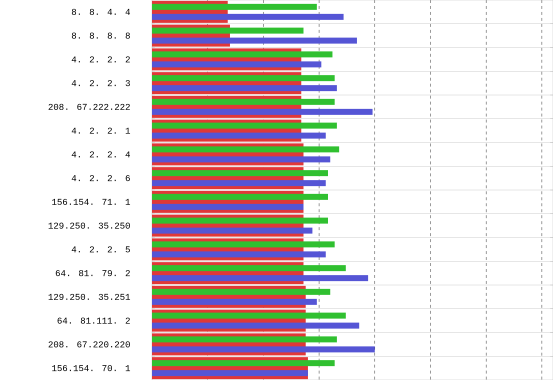 The width and height of the screenshot is (553, 380). Describe the element at coordinates (101, 249) in the screenshot. I see `y-tick-label: 4. 2. 2. 5` at that location.